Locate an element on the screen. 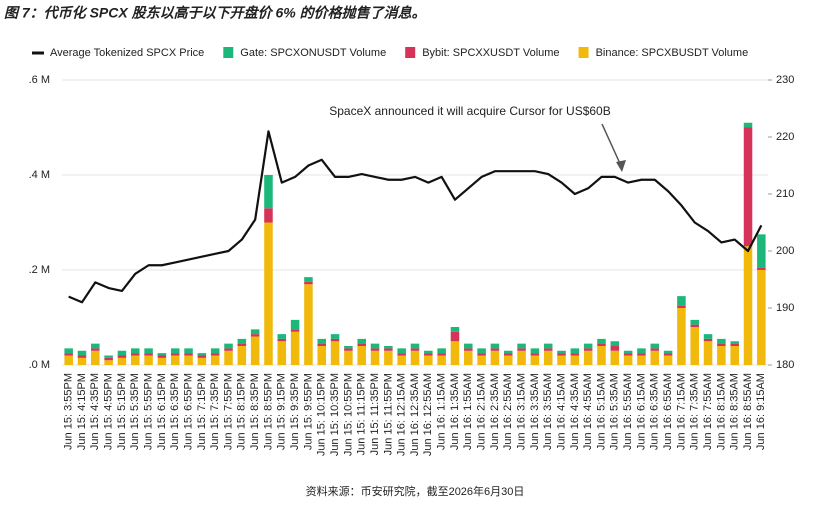 The height and width of the screenshot is (509, 831). y2-tick-label: 180 is located at coordinates (785, 365).